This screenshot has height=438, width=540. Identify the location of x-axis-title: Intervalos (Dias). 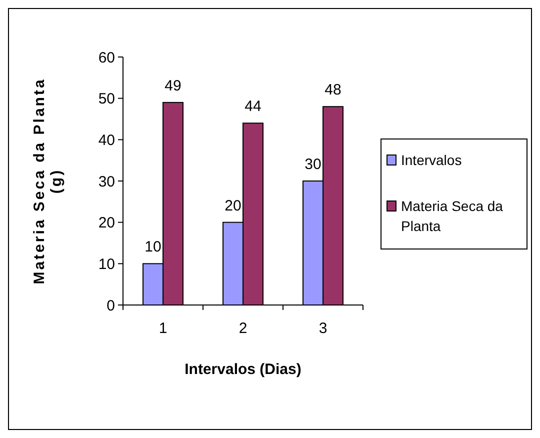
(243, 369).